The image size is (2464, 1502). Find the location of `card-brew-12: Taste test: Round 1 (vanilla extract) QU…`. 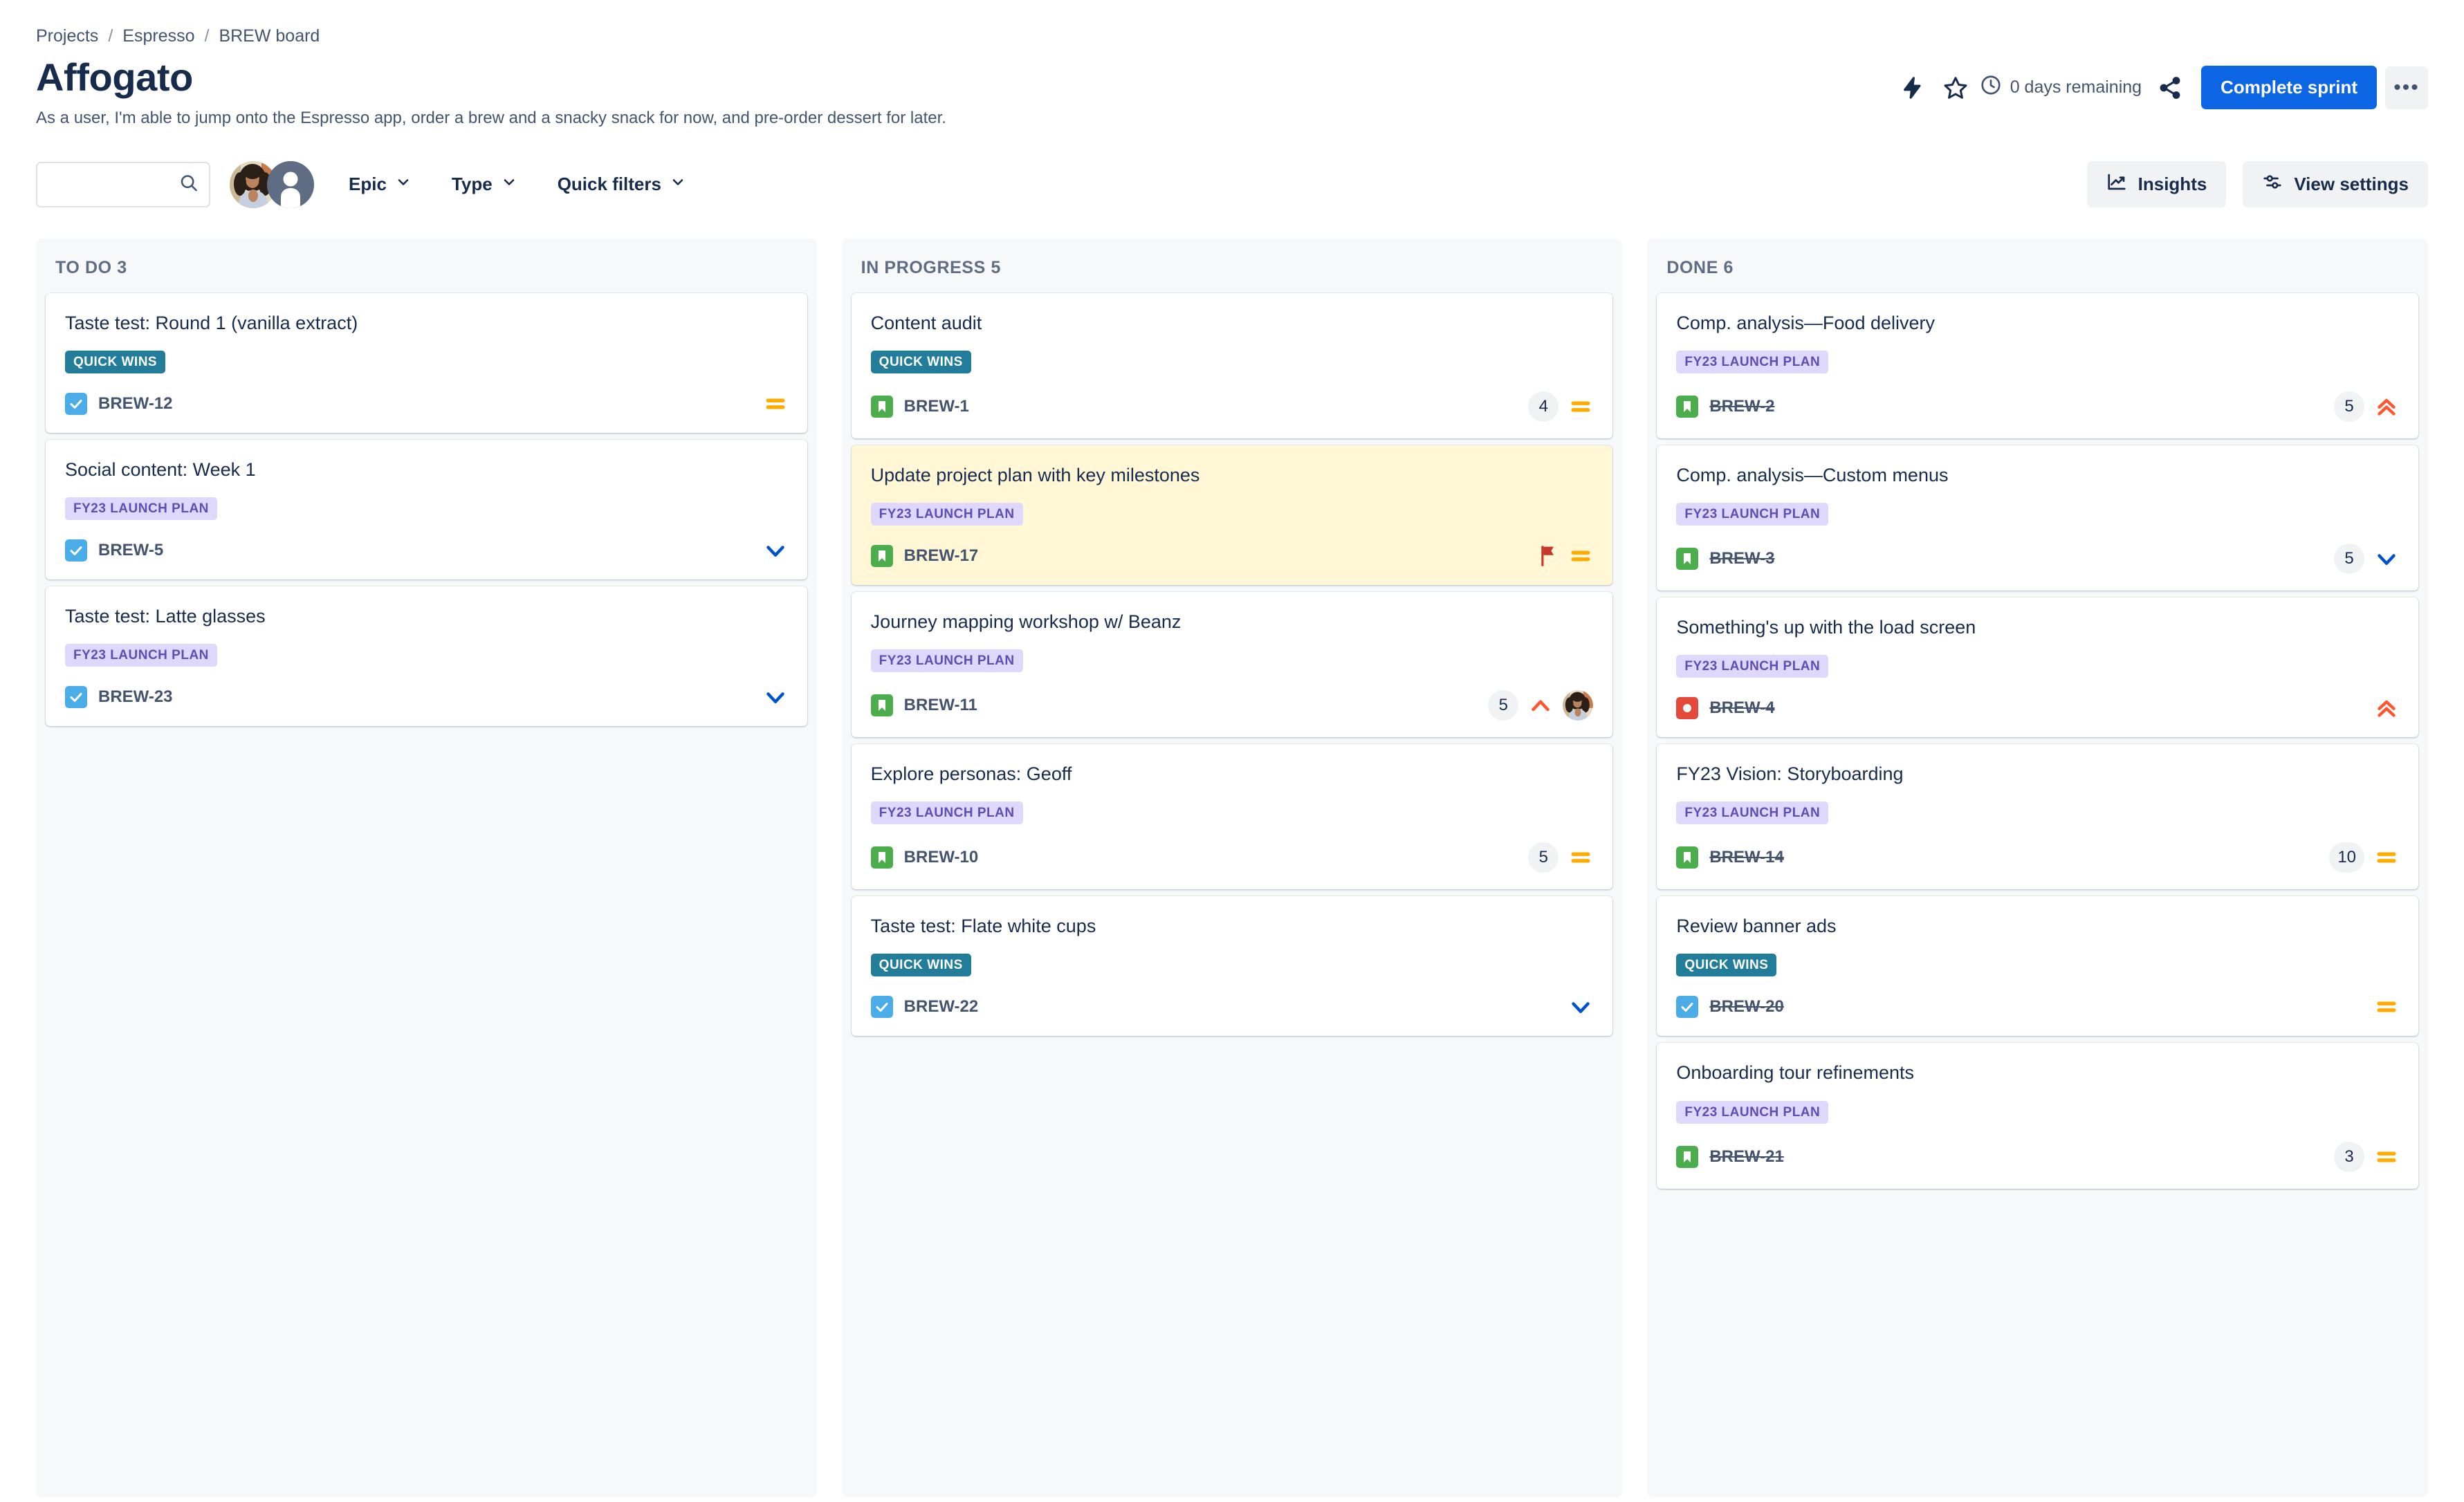

card-brew-12: Taste test: Round 1 (vanilla extract) QU… is located at coordinates (427, 363).